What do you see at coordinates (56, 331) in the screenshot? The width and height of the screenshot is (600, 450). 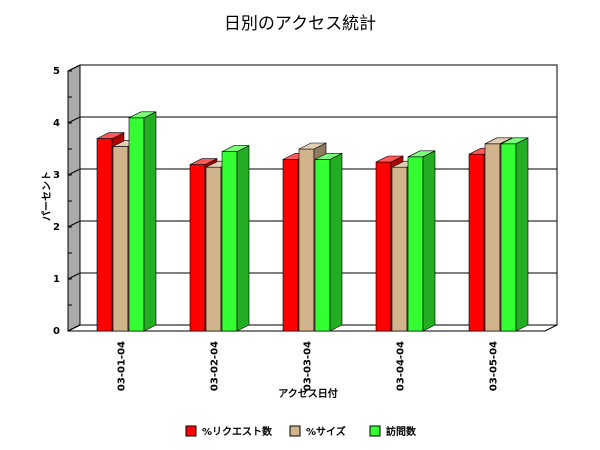 I see `y-tick-label: 0` at bounding box center [56, 331].